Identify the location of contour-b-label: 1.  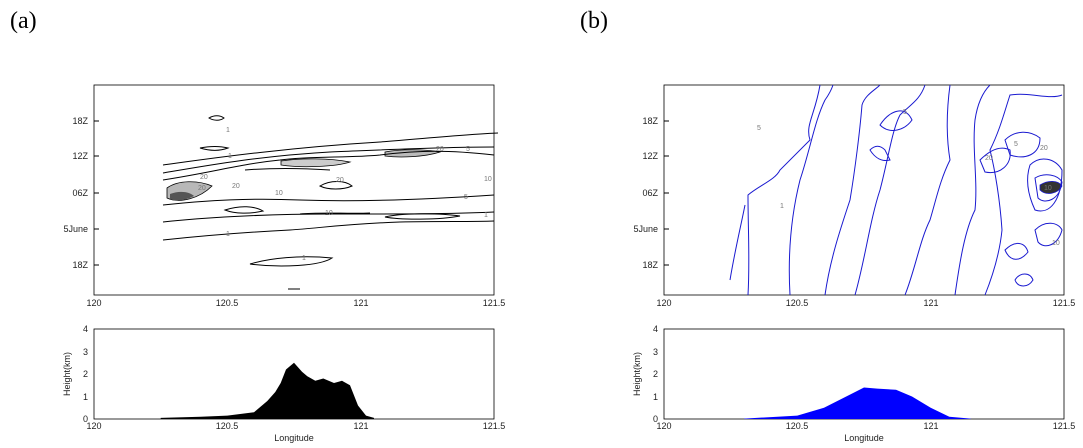
(782, 206).